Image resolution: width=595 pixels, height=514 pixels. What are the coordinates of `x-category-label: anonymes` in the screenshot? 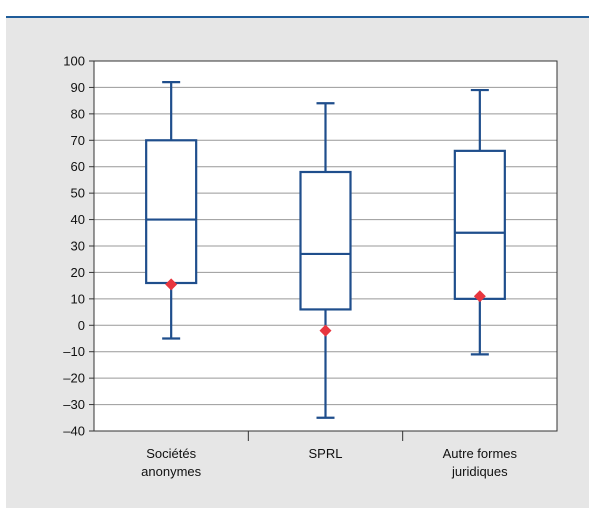 It's located at (171, 471).